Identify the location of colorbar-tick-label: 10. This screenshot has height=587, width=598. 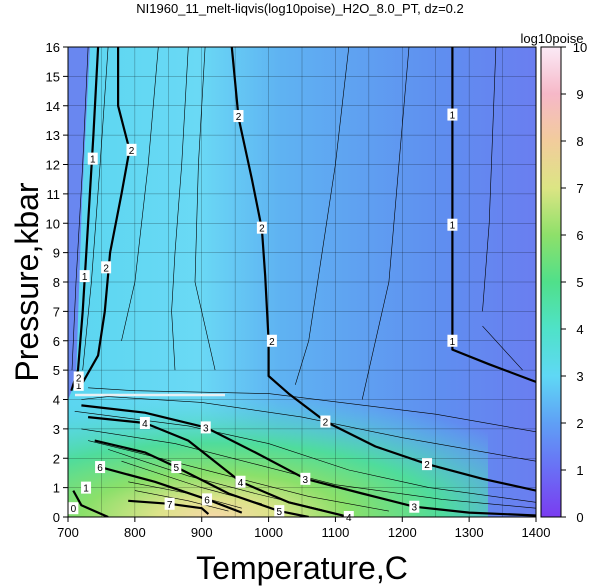
(580, 47).